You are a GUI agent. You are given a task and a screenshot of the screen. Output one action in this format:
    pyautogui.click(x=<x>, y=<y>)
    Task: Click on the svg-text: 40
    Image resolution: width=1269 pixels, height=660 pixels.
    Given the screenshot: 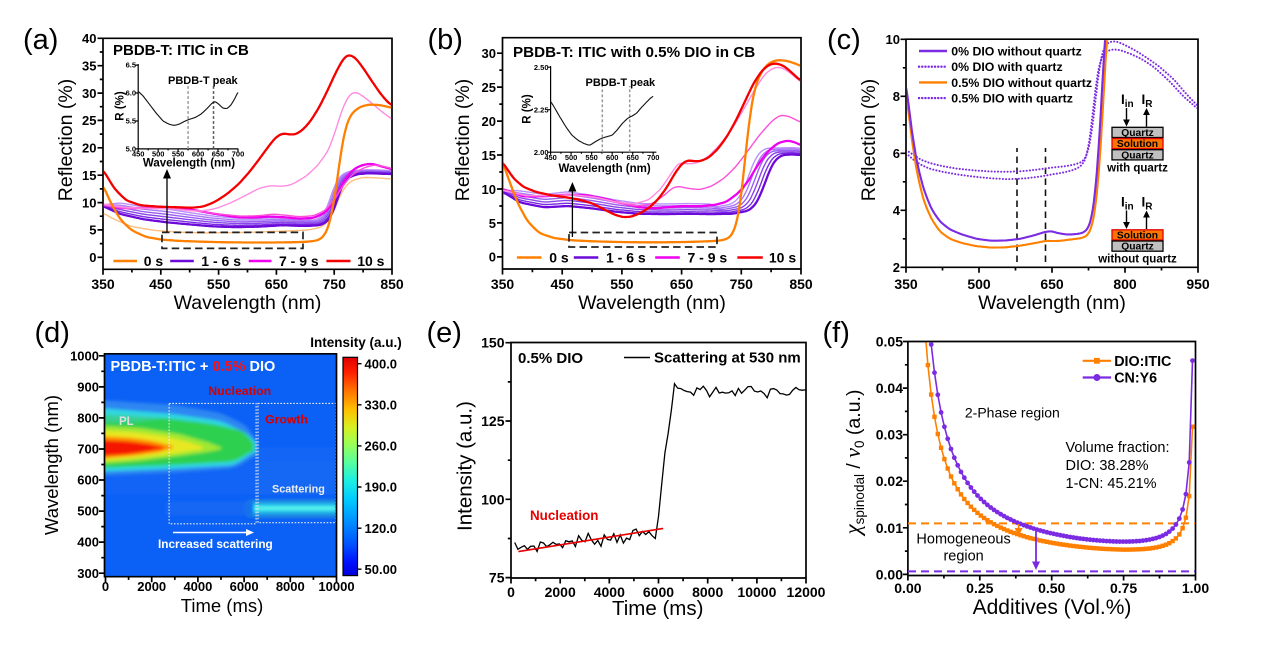 What is the action you would take?
    pyautogui.click(x=89, y=38)
    